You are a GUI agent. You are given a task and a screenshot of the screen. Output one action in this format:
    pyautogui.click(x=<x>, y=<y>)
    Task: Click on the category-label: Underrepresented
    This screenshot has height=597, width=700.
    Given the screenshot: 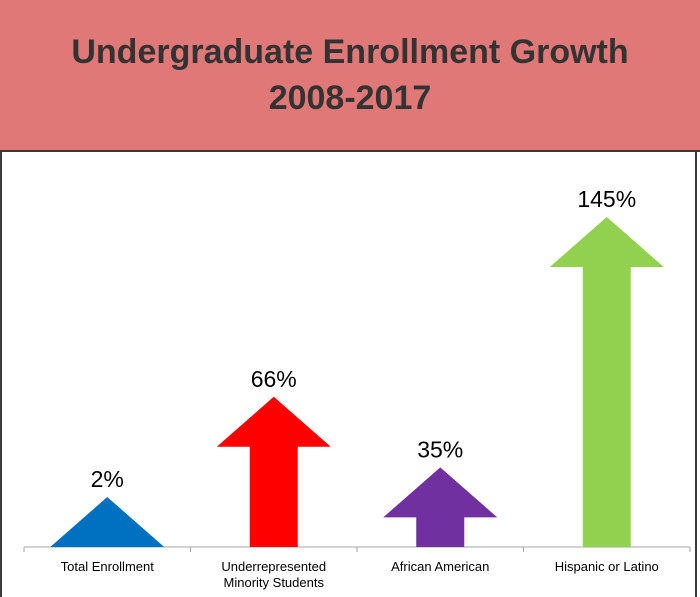 What is the action you would take?
    pyautogui.click(x=273, y=566)
    